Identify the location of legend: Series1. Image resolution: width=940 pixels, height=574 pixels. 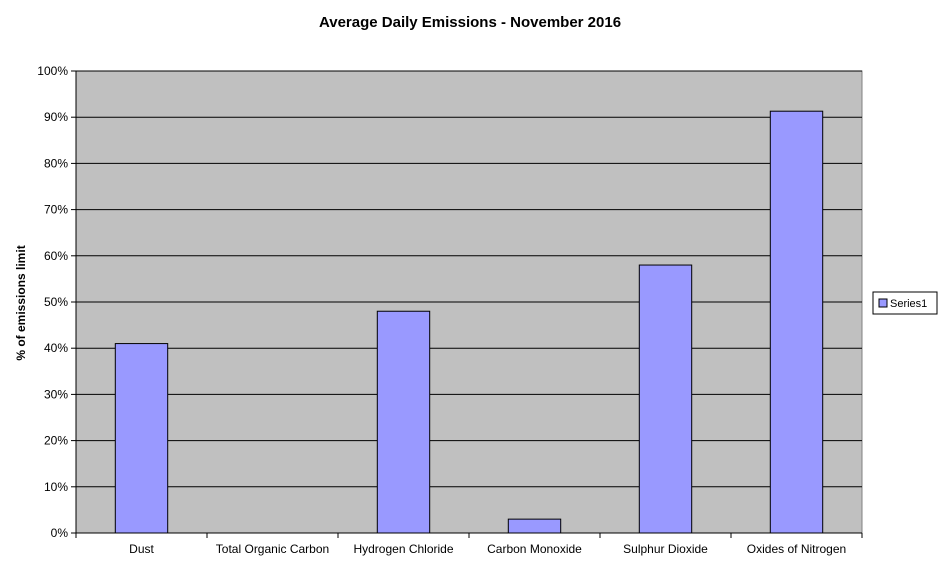
(905, 303).